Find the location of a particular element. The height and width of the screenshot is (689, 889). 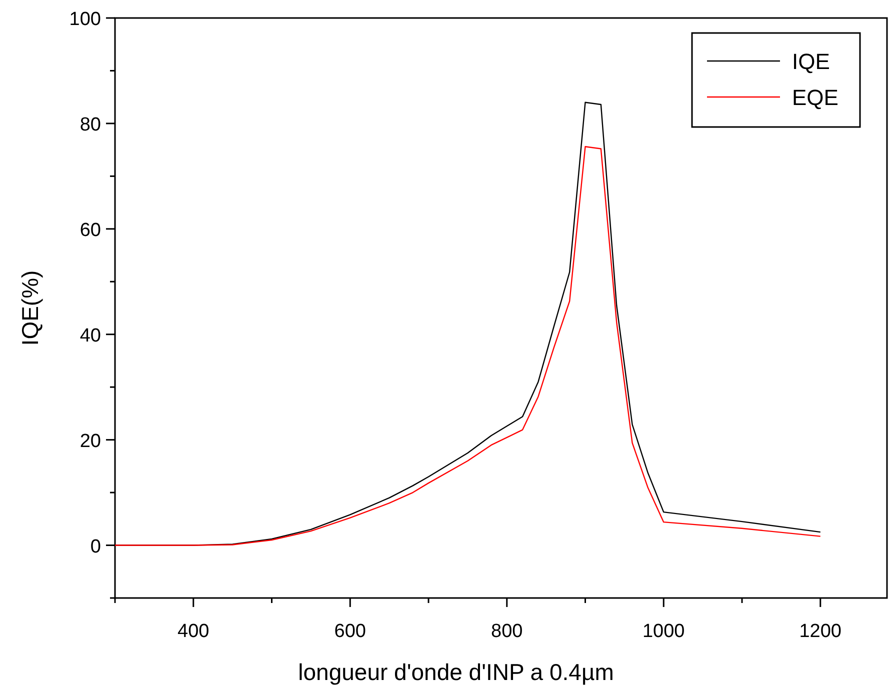

x-tick-label: 400 is located at coordinates (194, 631).